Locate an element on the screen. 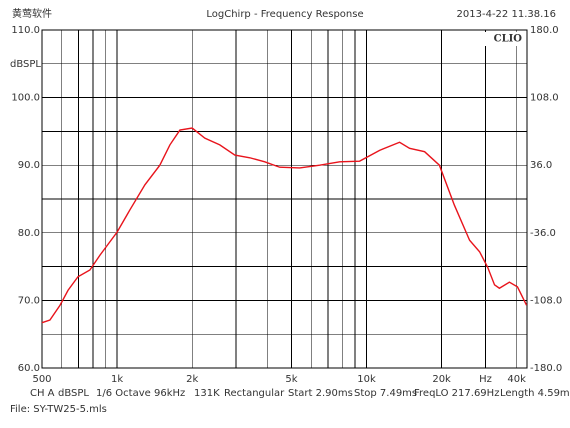 The height and width of the screenshot is (428, 570). footer-item: 96kHz is located at coordinates (169, 393).